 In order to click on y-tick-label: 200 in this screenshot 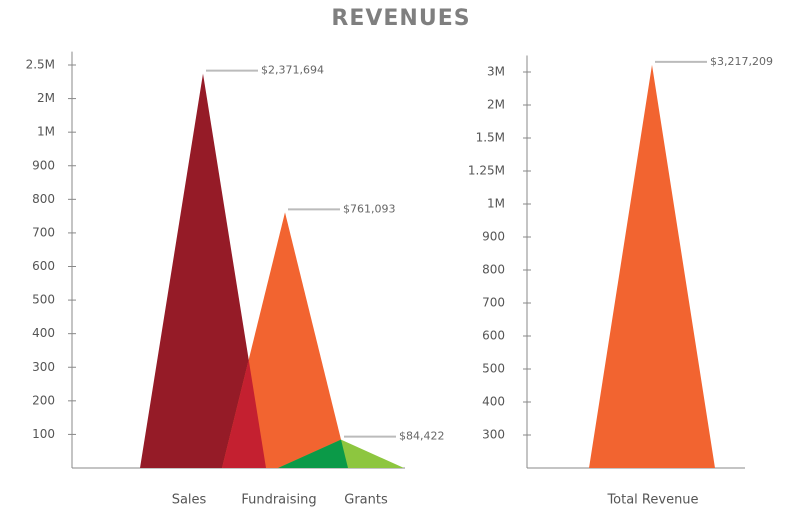, I will do `click(43, 400)`.